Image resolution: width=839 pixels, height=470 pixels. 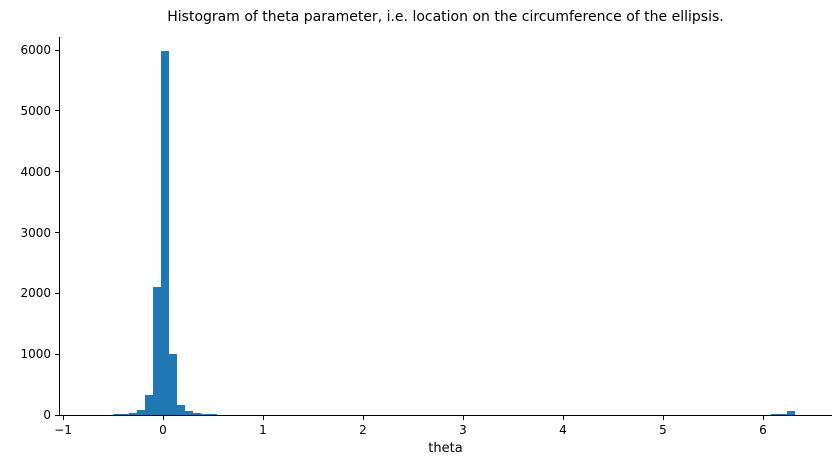 I want to click on x-axis-line, so click(x=445, y=415).